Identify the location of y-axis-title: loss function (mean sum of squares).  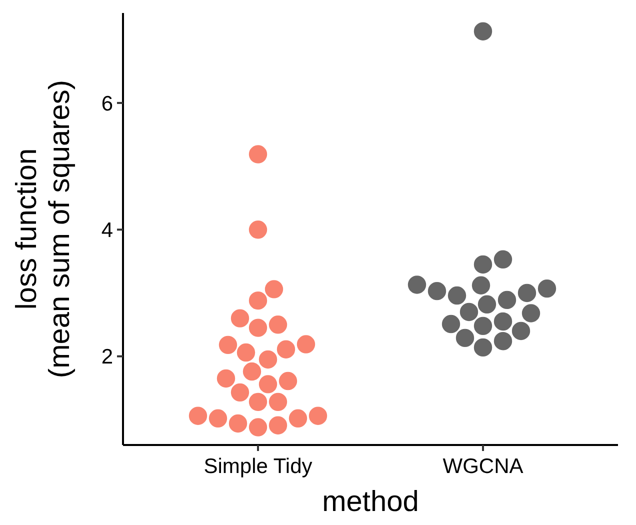
(43, 229).